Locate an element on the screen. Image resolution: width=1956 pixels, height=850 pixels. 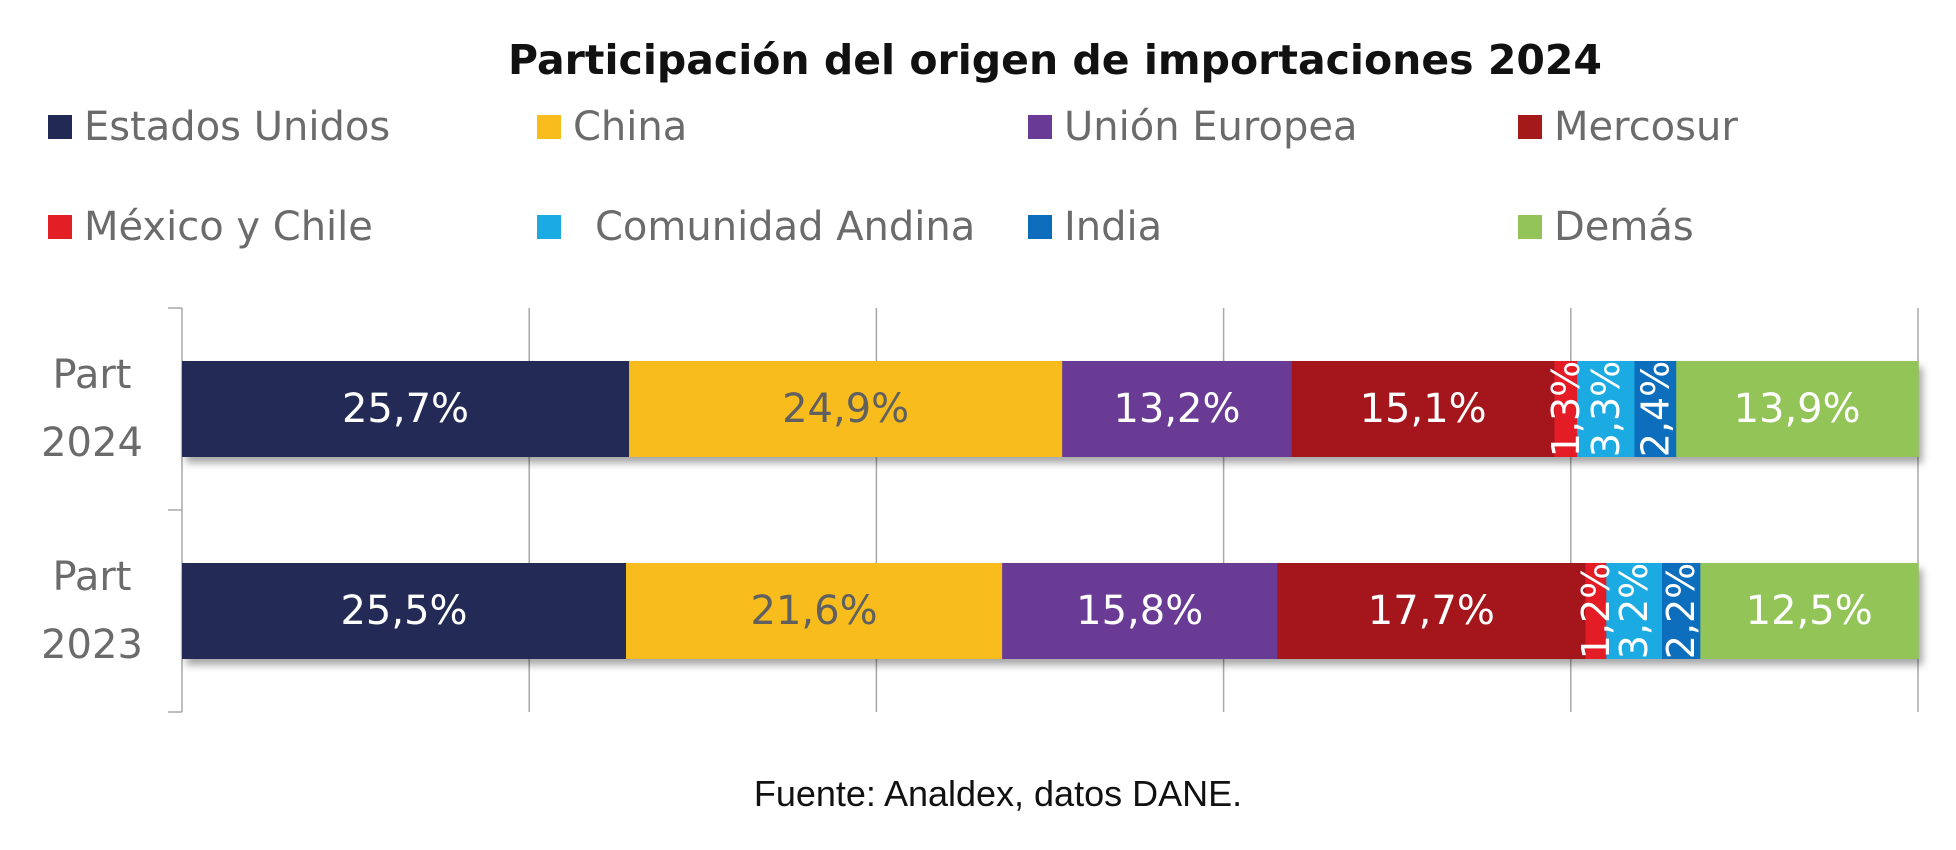
data-label-mexico-y-chile-part-2024: 1,3% is located at coordinates (1566, 409).